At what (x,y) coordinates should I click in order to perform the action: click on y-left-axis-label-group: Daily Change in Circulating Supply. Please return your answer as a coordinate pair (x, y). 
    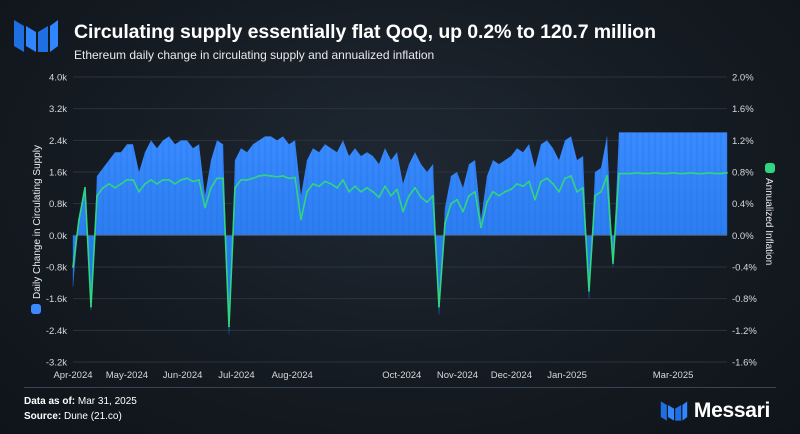
    Looking at the image, I should click on (37, 229).